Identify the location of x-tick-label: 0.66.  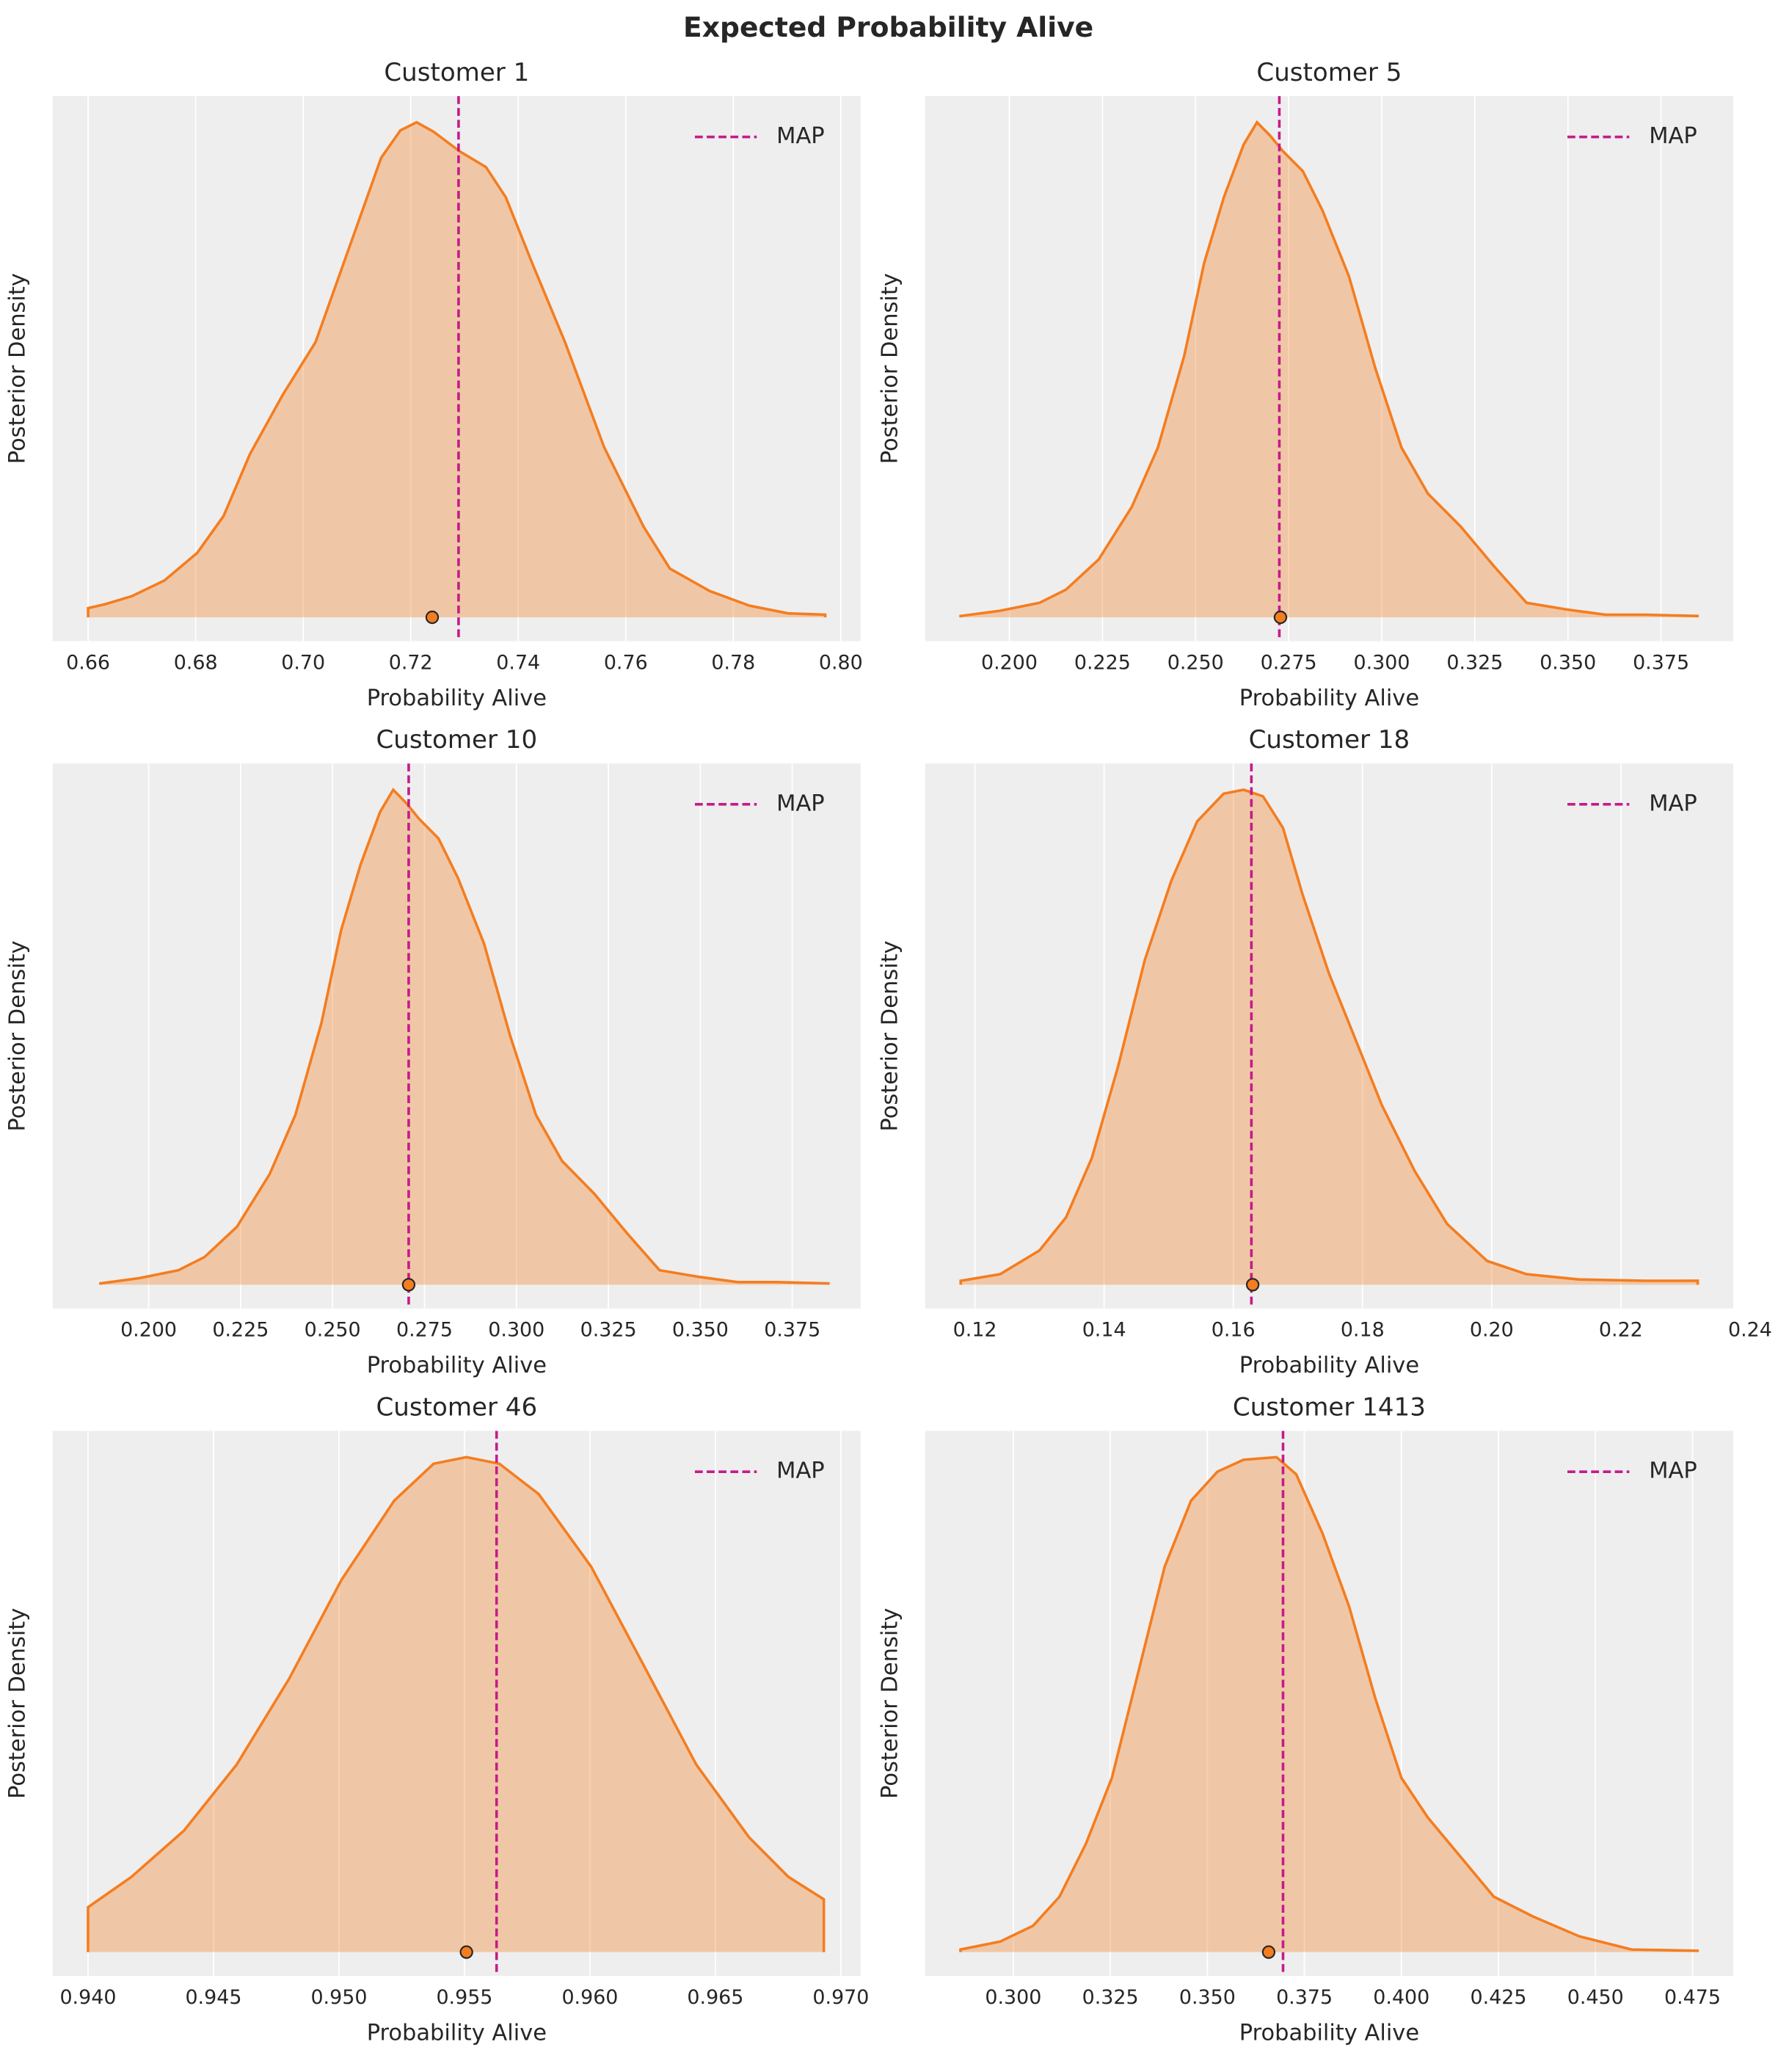
(88, 662).